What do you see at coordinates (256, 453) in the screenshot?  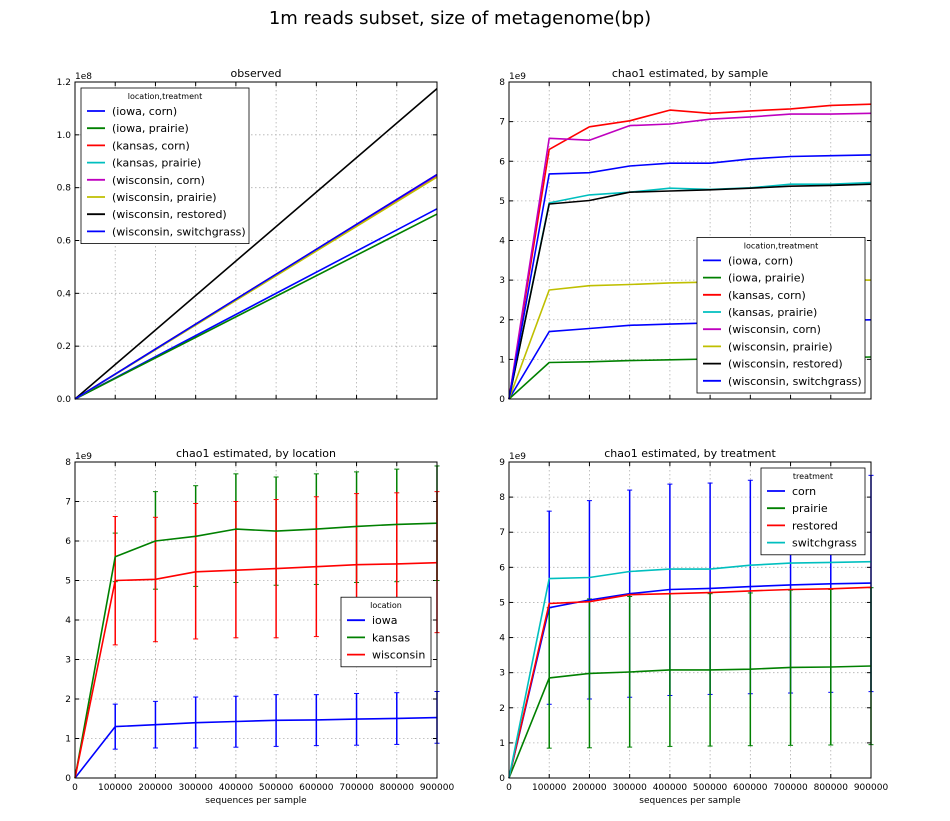 I see `chart-title: chao1 estimated, by location` at bounding box center [256, 453].